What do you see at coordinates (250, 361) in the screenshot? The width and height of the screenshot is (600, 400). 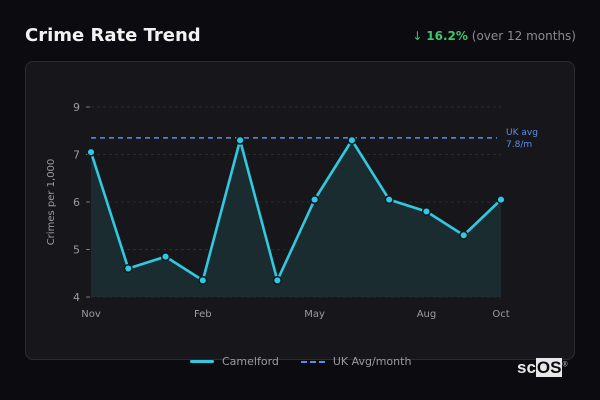 I see `legend-label: Camelford` at bounding box center [250, 361].